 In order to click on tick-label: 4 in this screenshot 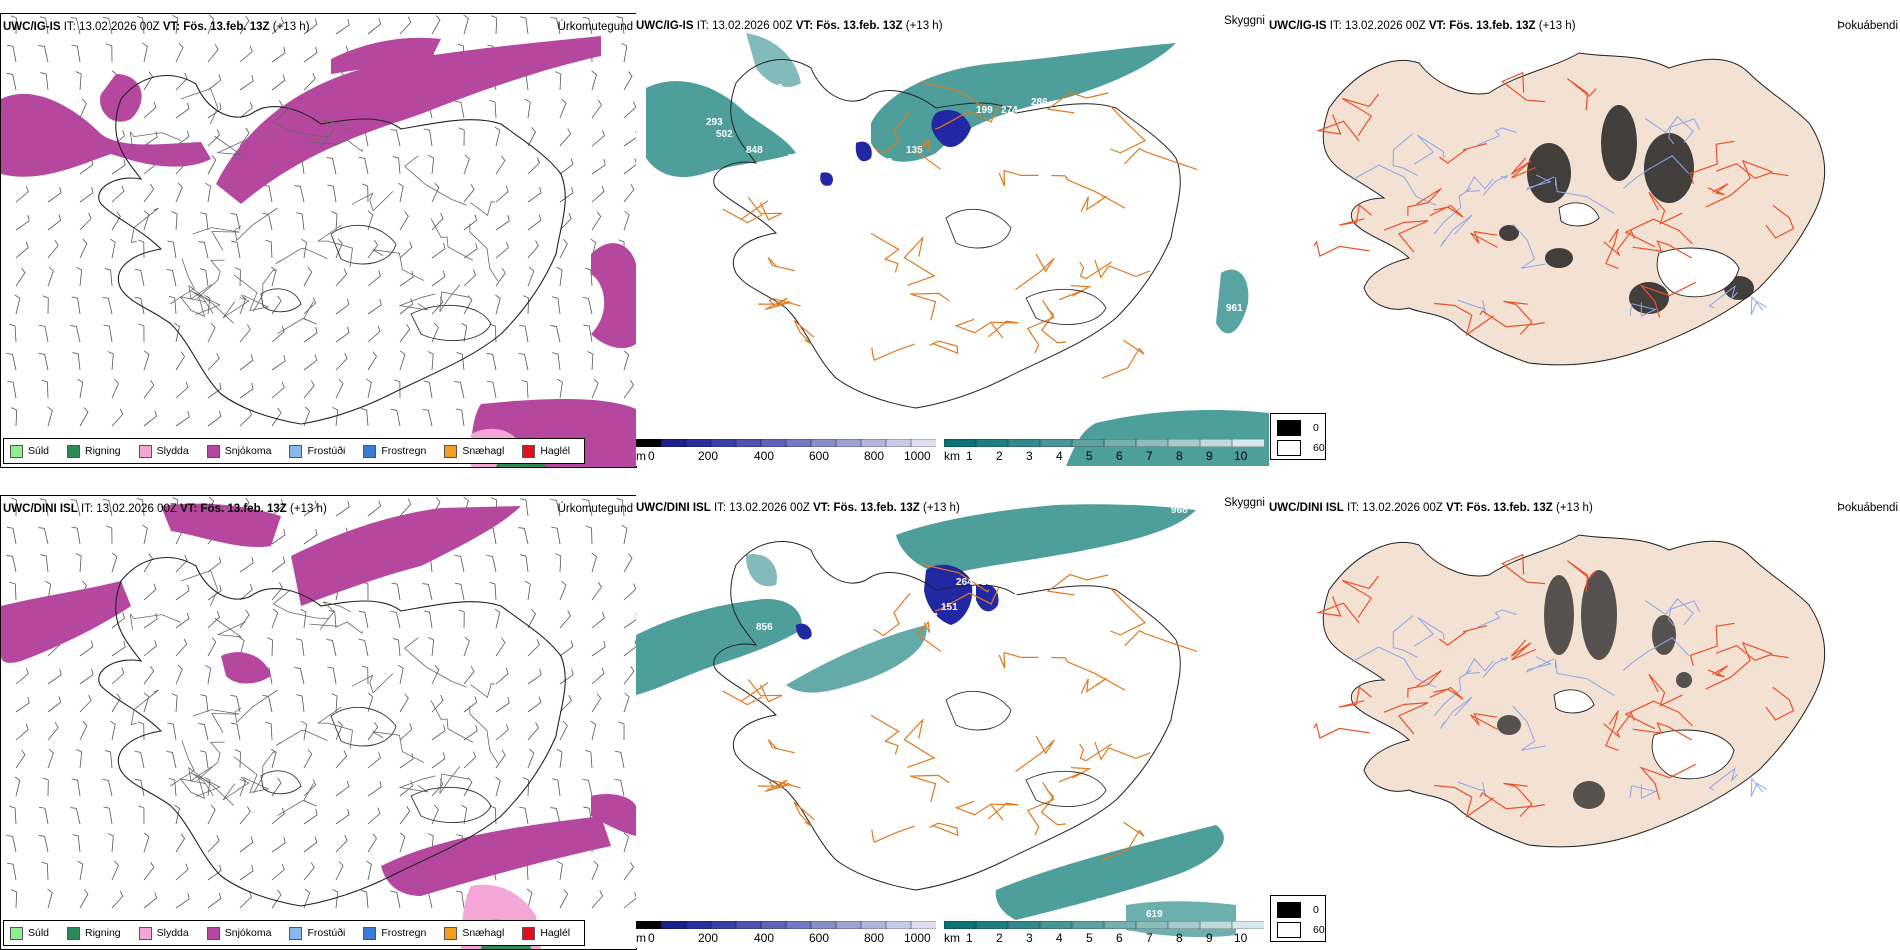, I will do `click(1059, 938)`.